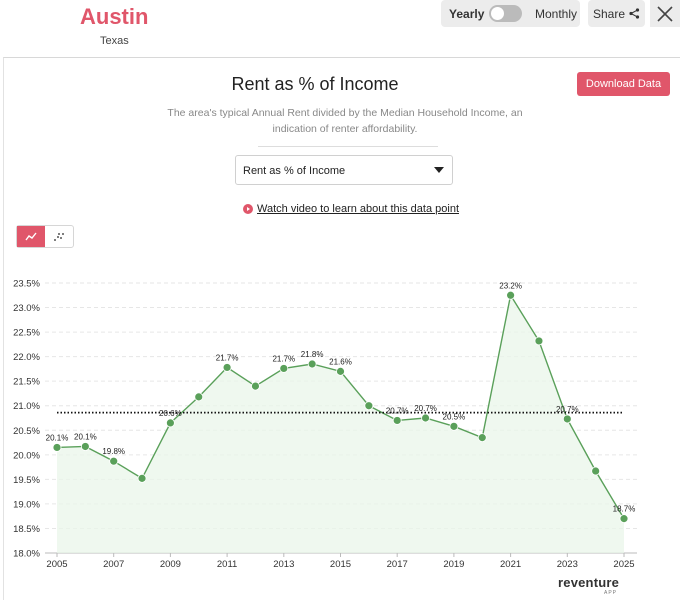  I want to click on frequency-switch, so click(505, 13).